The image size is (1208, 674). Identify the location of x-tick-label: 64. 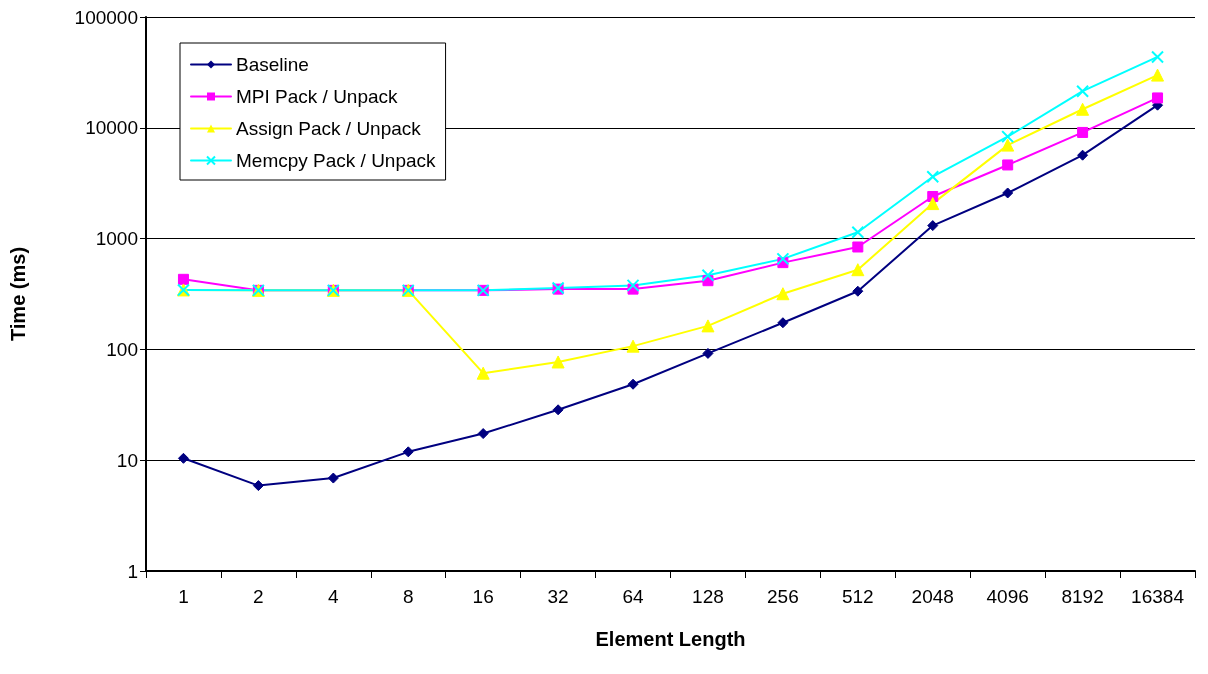
(633, 596).